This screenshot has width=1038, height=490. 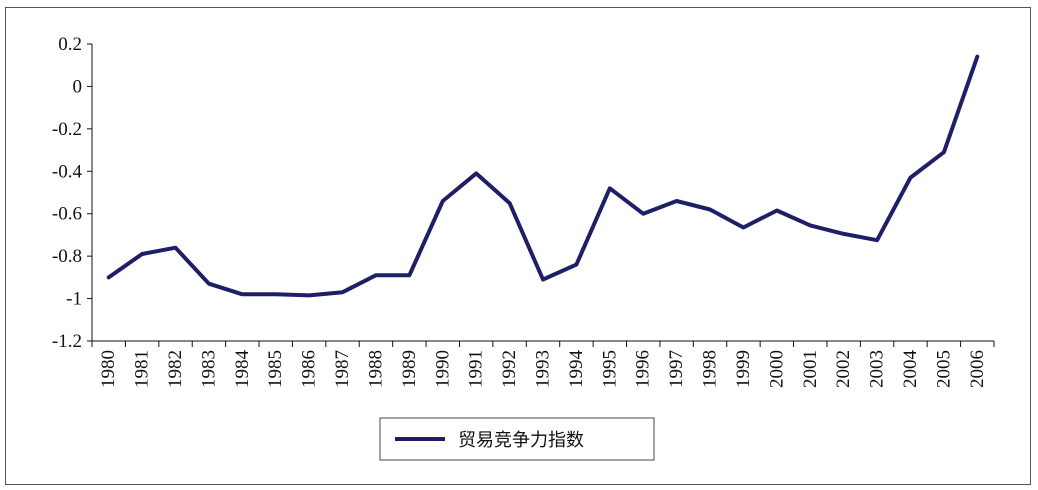 I want to click on x-tick-label: 1990, so click(x=442, y=369).